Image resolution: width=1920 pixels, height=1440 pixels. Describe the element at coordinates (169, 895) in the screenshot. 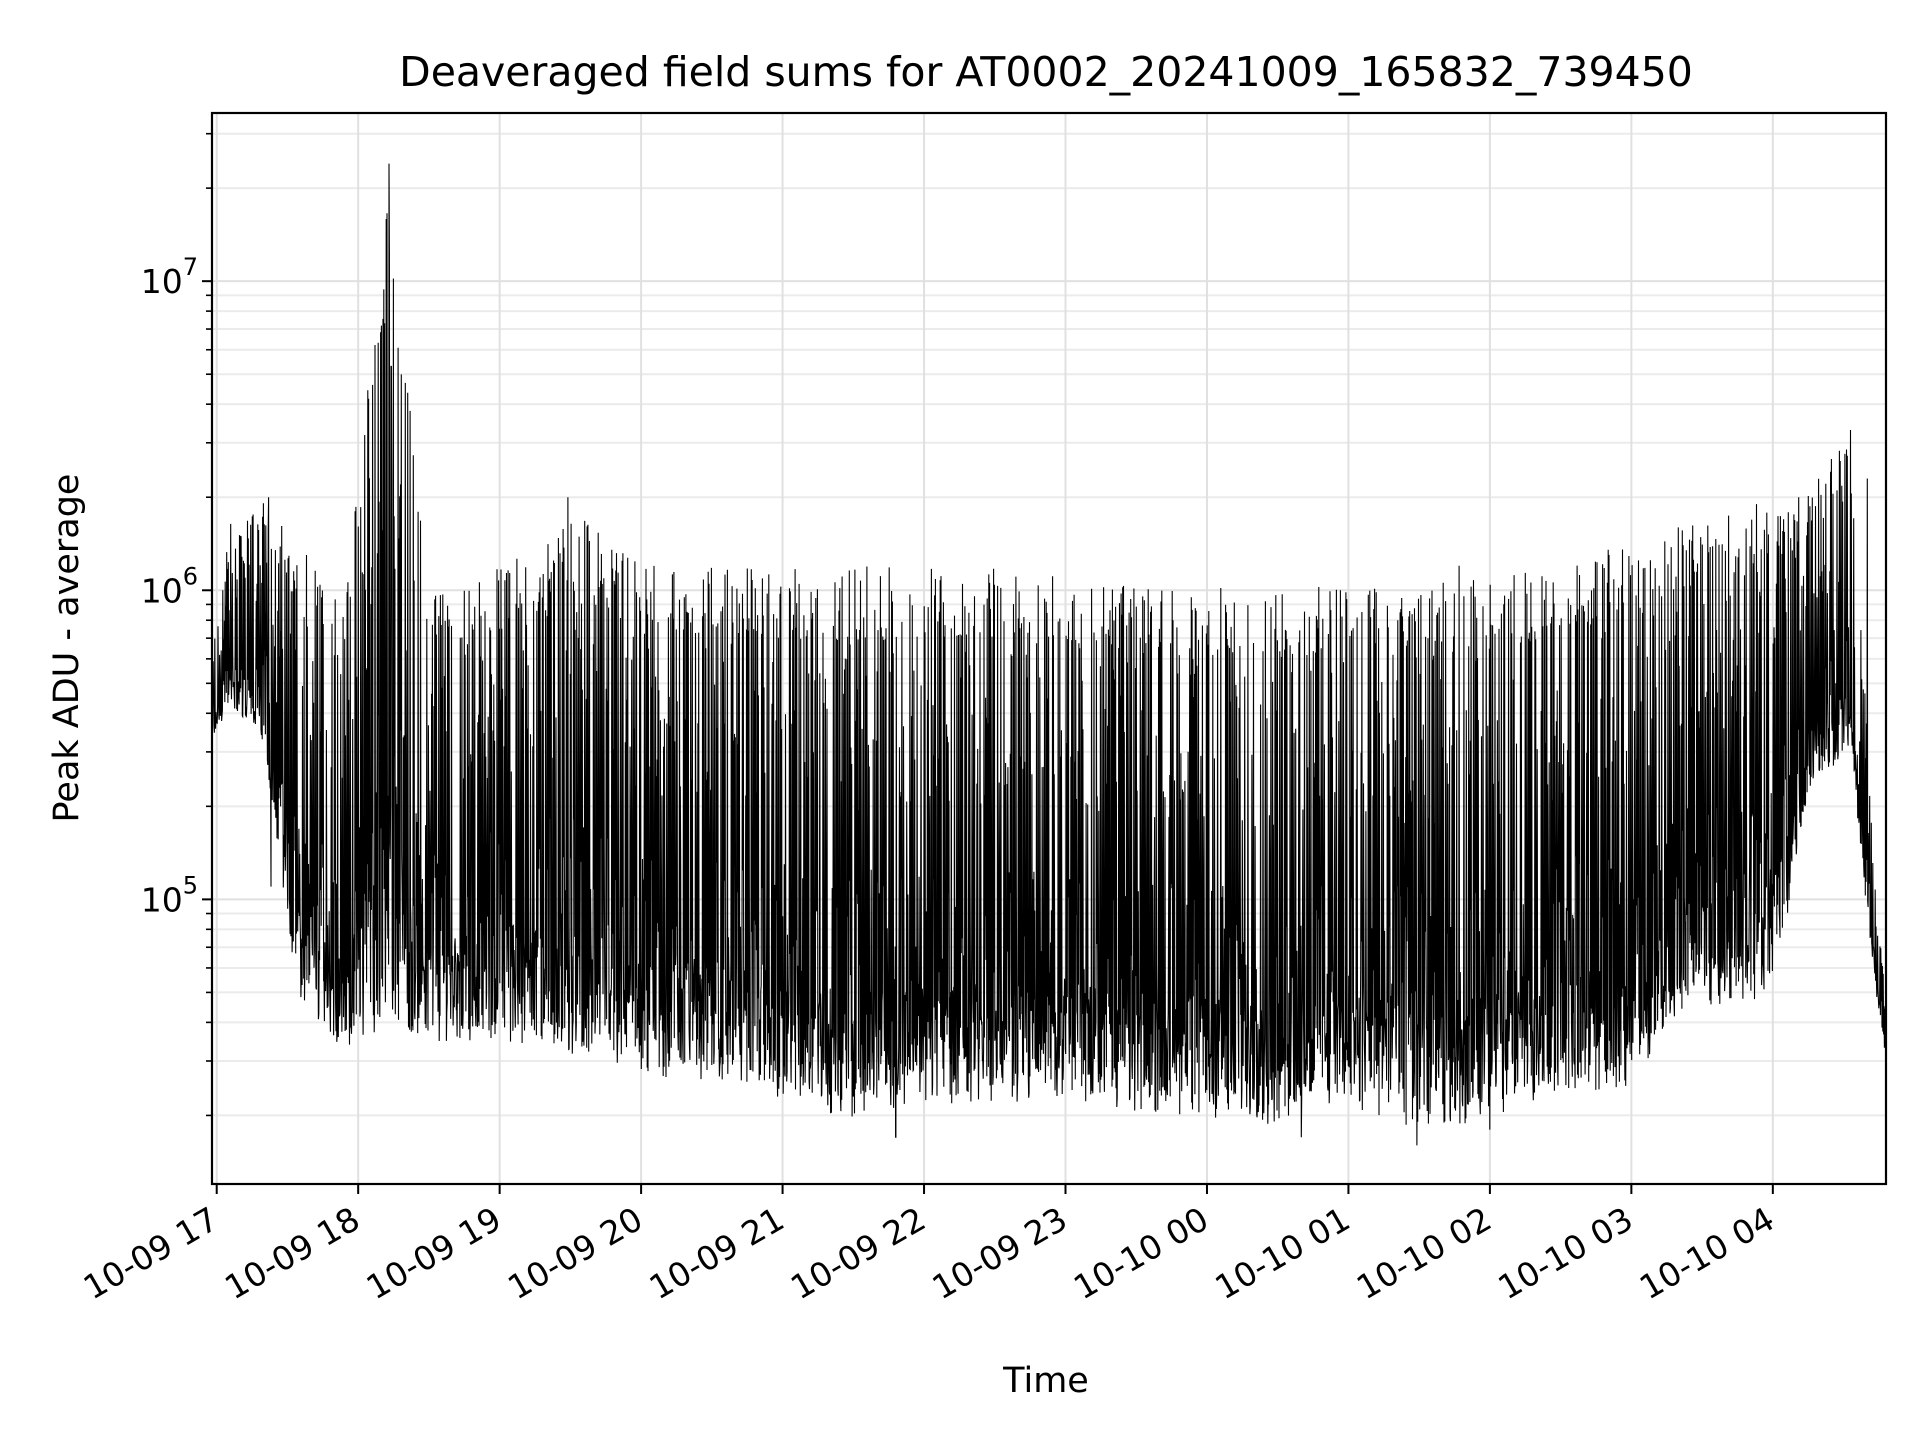

I see `y-tick-label: 10⁵` at that location.